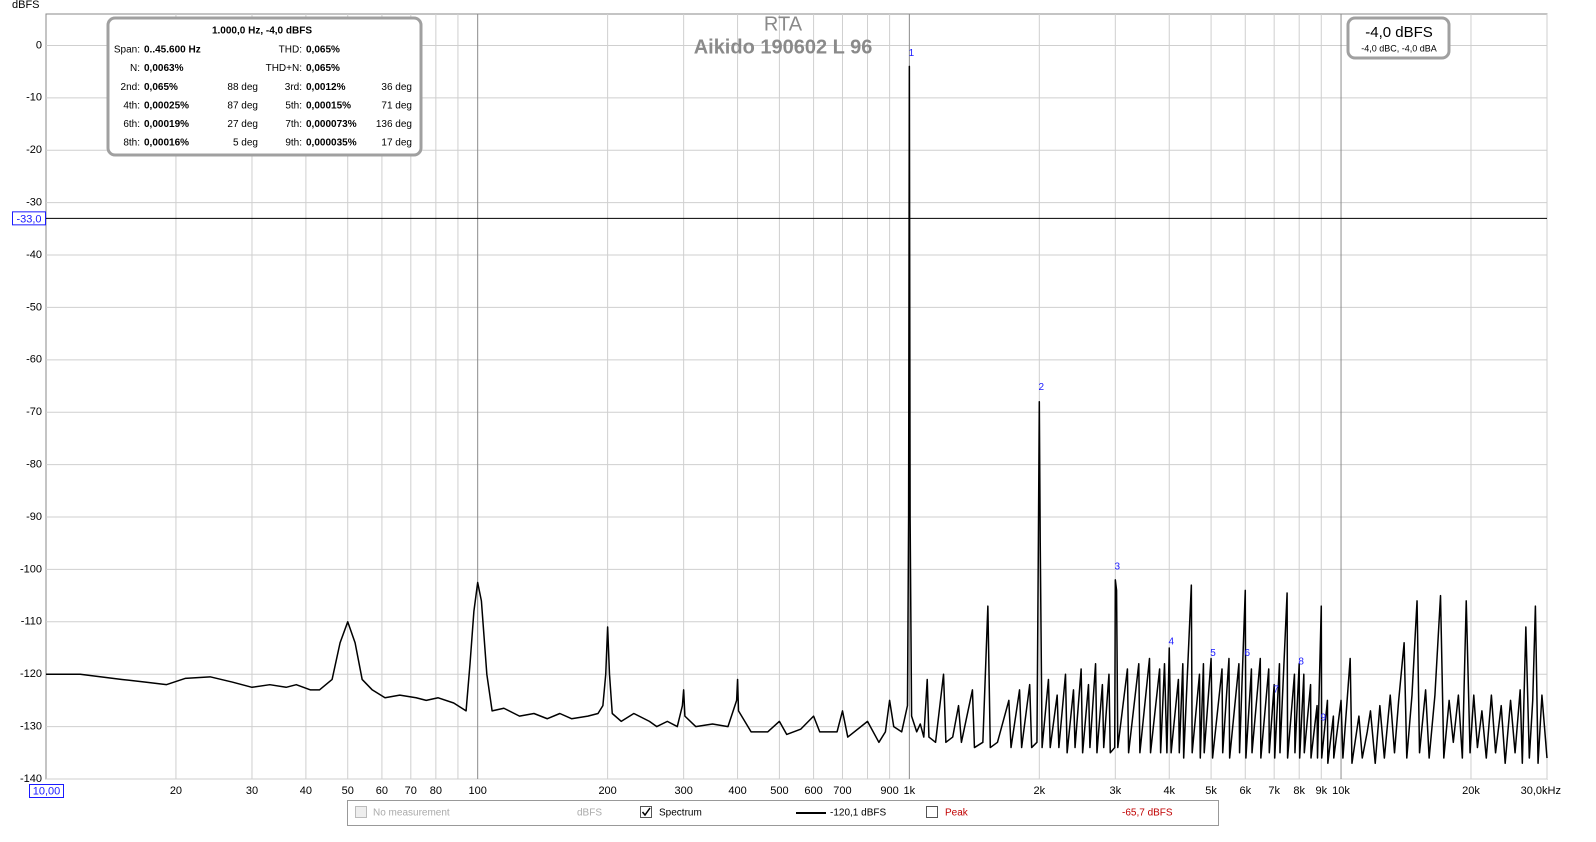  I want to click on level-box, so click(1398, 38).